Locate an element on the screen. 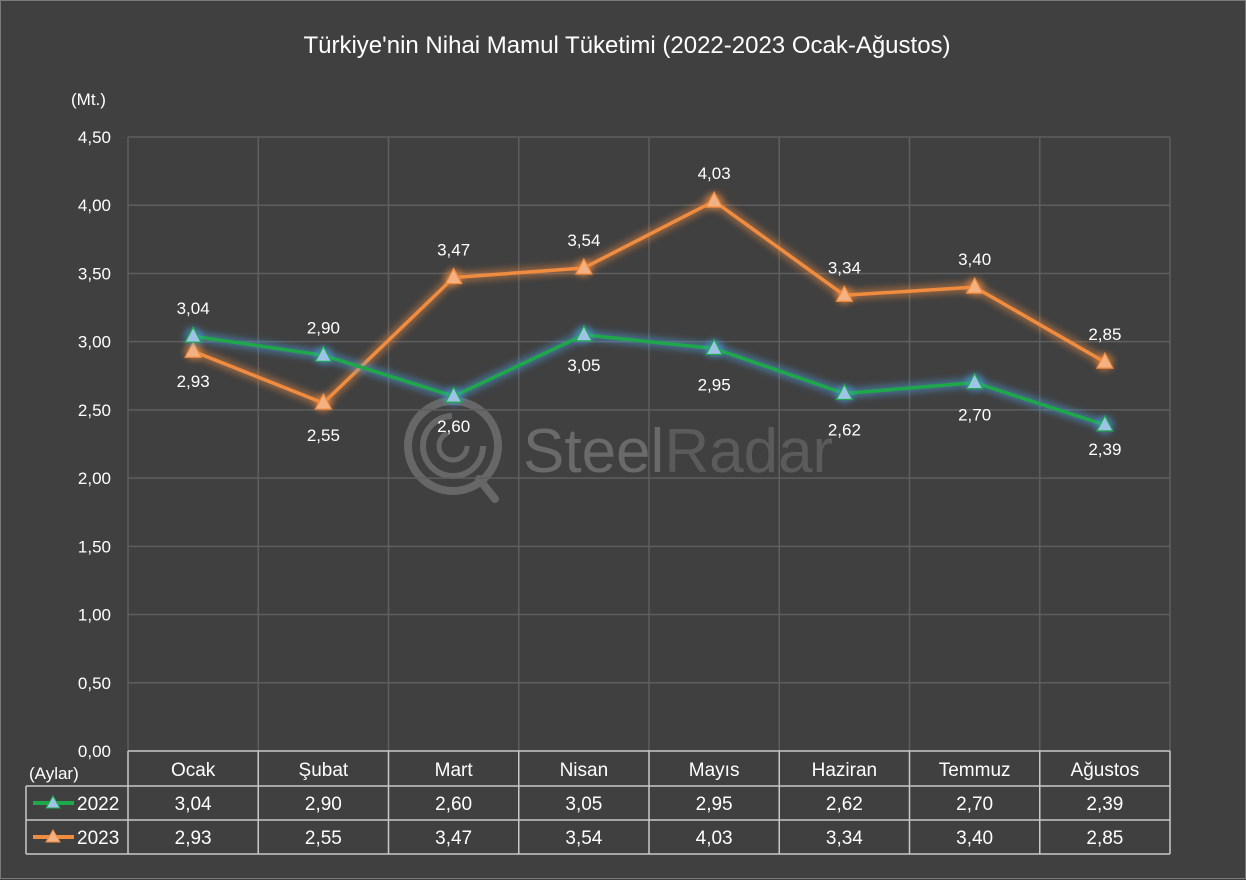 This screenshot has height=880, width=1246. data-label-2022: 3,05 is located at coordinates (583, 365).